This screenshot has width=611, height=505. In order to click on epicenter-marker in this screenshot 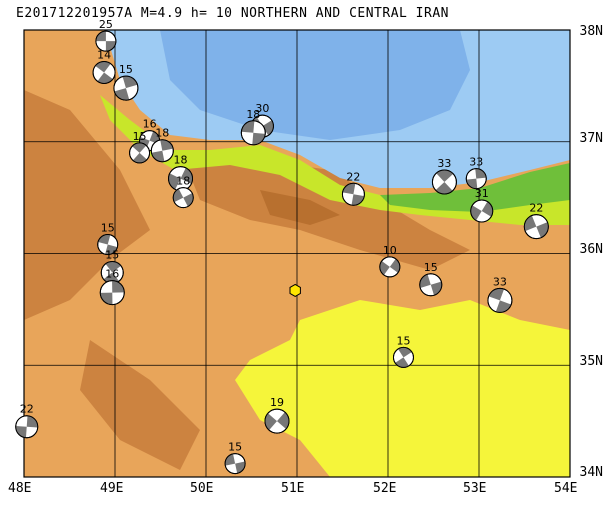, I will do `click(295, 290)`.